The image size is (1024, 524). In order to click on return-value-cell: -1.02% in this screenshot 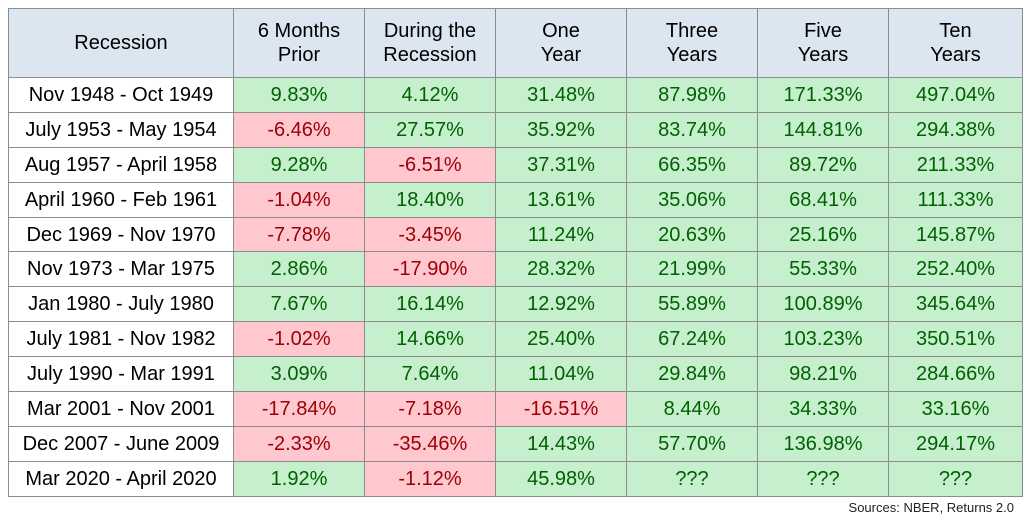, I will do `click(299, 339)`.